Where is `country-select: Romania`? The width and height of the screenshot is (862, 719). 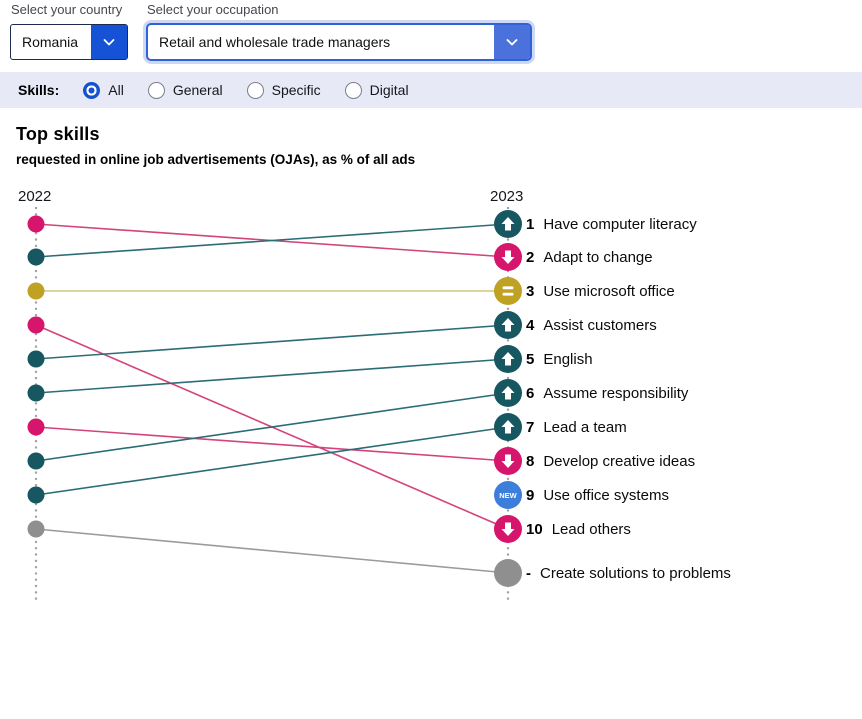
country-select: Romania is located at coordinates (69, 42).